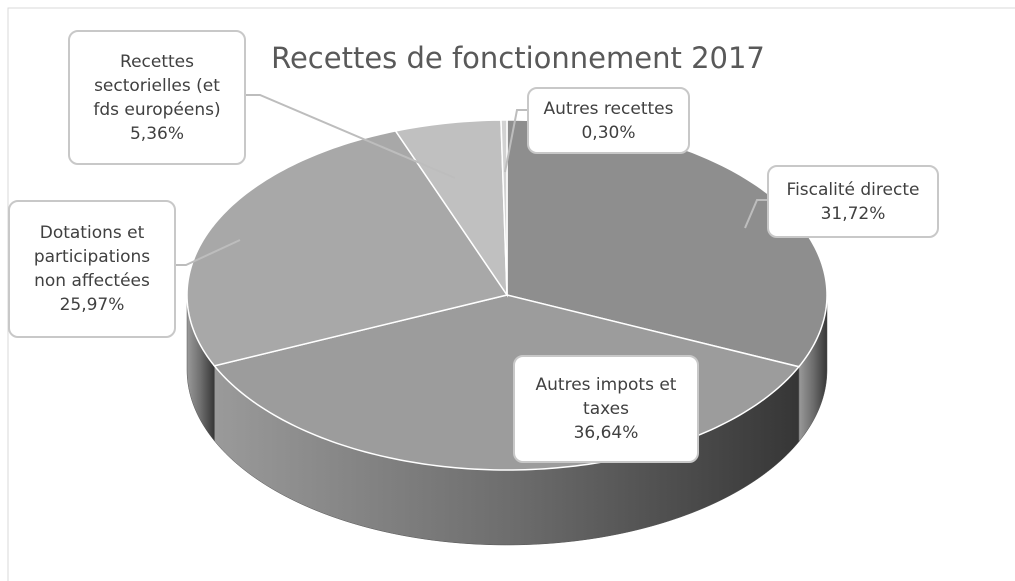 Image resolution: width=1015 pixels, height=581 pixels. What do you see at coordinates (606, 433) in the screenshot?
I see `value-label: 36,64%` at bounding box center [606, 433].